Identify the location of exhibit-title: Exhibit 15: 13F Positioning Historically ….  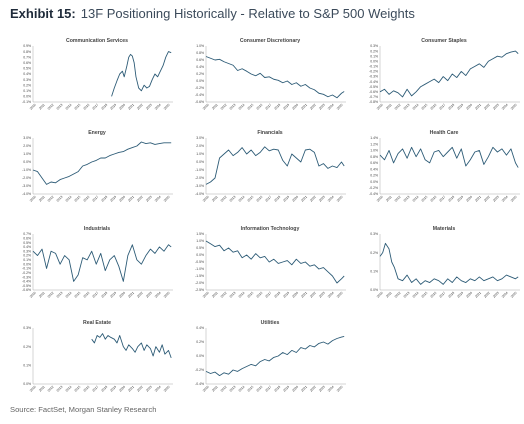
(212, 13).